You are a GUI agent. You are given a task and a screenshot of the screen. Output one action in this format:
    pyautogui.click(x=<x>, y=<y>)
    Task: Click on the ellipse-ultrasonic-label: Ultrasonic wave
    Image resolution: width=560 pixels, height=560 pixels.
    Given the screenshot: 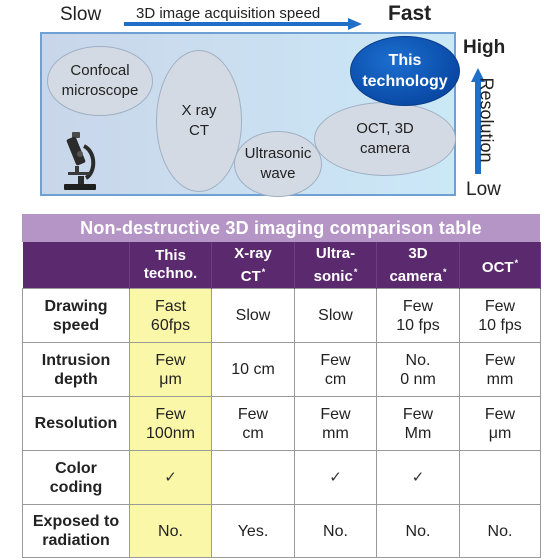 What is the action you would take?
    pyautogui.click(x=278, y=163)
    